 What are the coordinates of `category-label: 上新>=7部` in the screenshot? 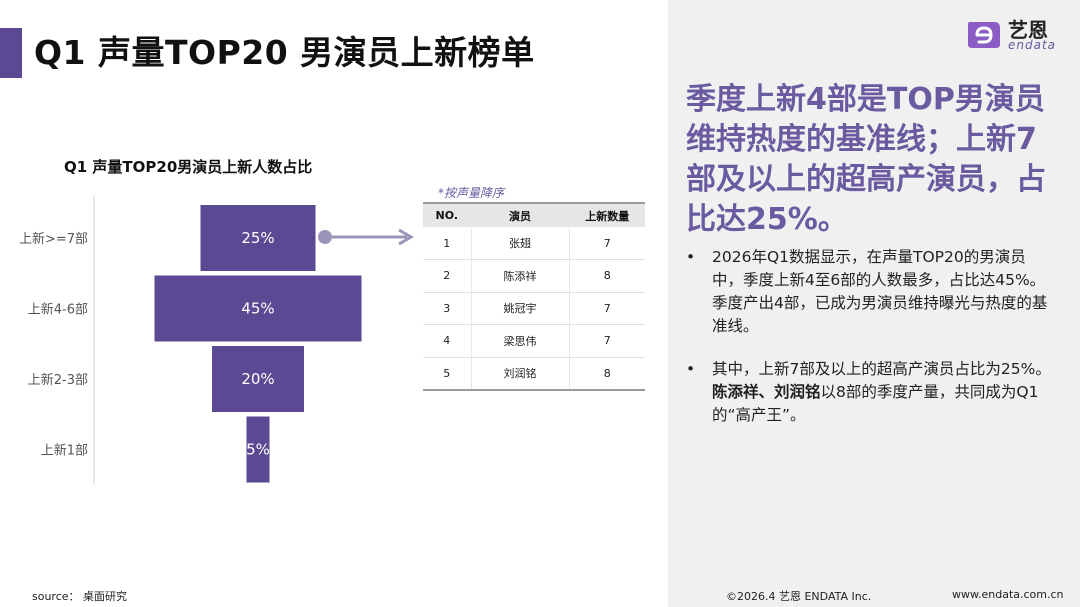 It's located at (53, 239).